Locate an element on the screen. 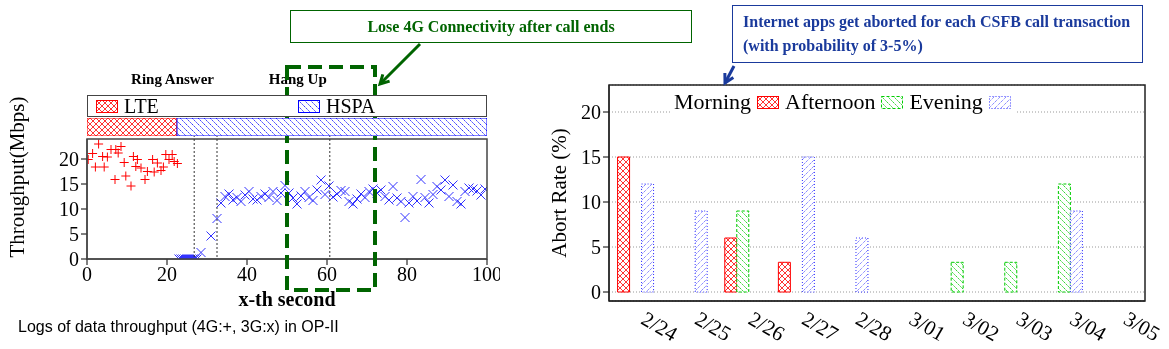  legend-label: HSPA is located at coordinates (351, 106).